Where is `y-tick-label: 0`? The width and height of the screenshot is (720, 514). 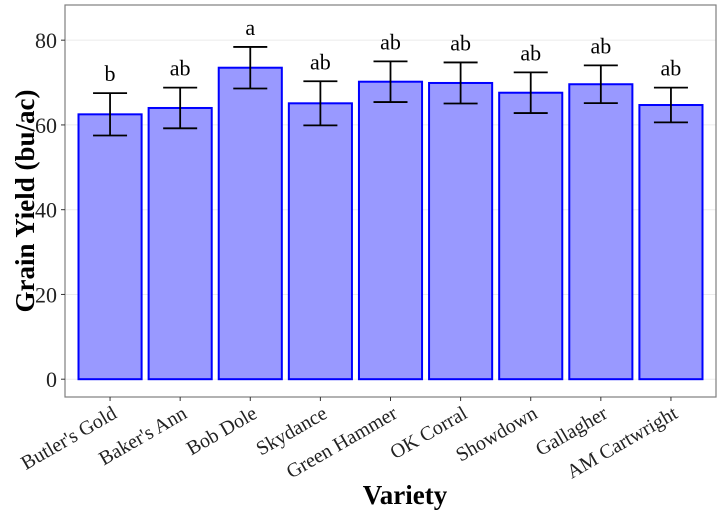
y-tick-label: 0 is located at coordinates (51, 379).